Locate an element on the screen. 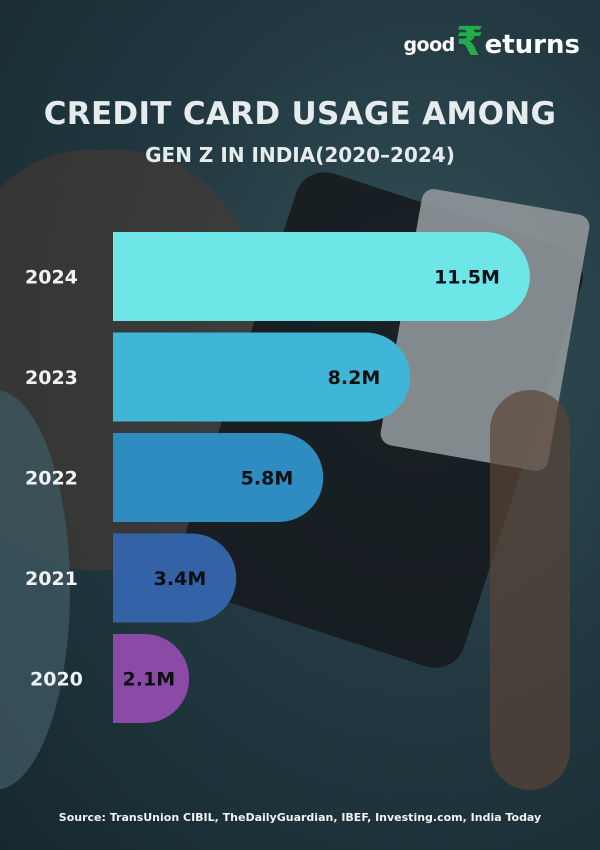 This screenshot has height=850, width=600. category-label: 2020 is located at coordinates (56, 680).